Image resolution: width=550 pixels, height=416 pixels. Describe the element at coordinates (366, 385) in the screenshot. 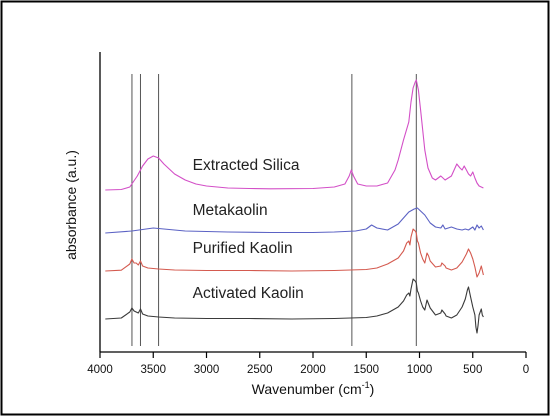

I see `x-axis-label-superscript: -1` at that location.